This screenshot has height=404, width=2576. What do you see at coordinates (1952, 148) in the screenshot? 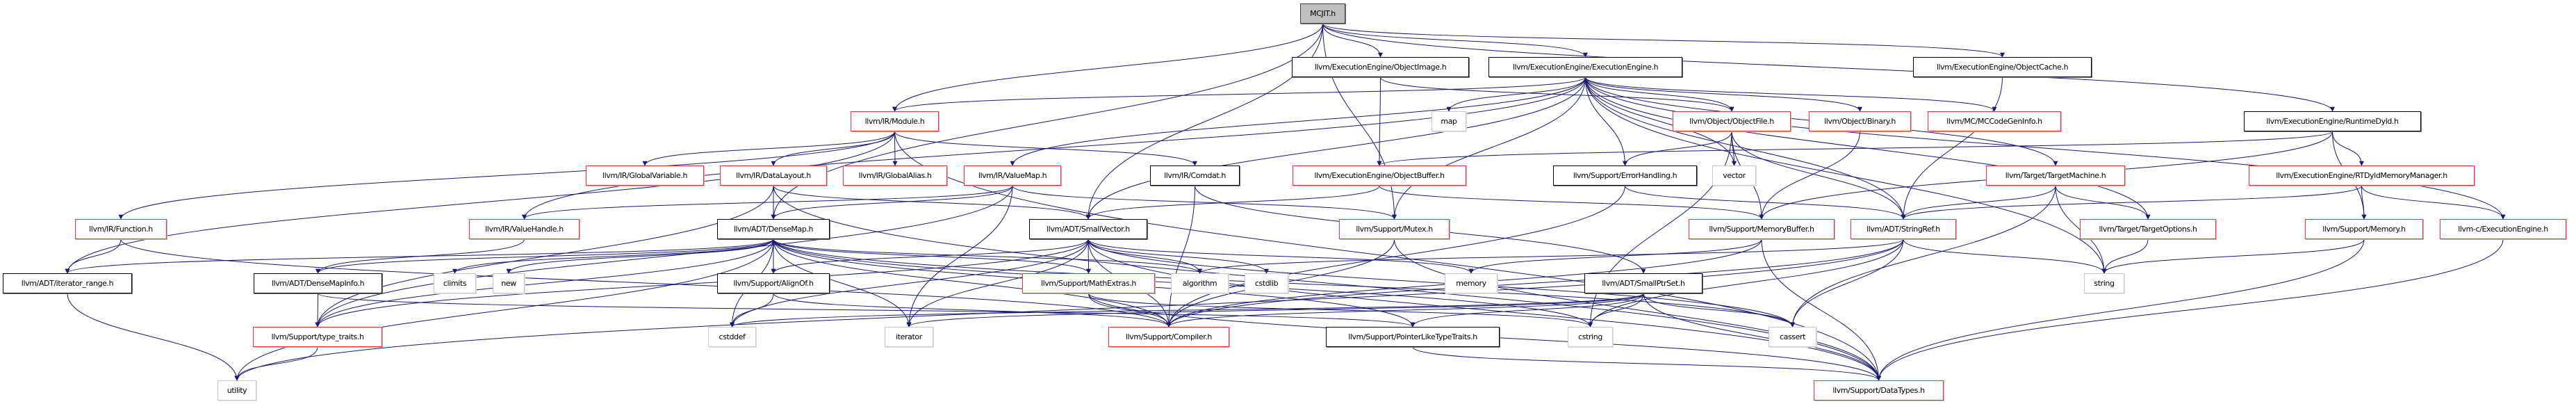
I see `edge-n3-n26` at bounding box center [1952, 148].